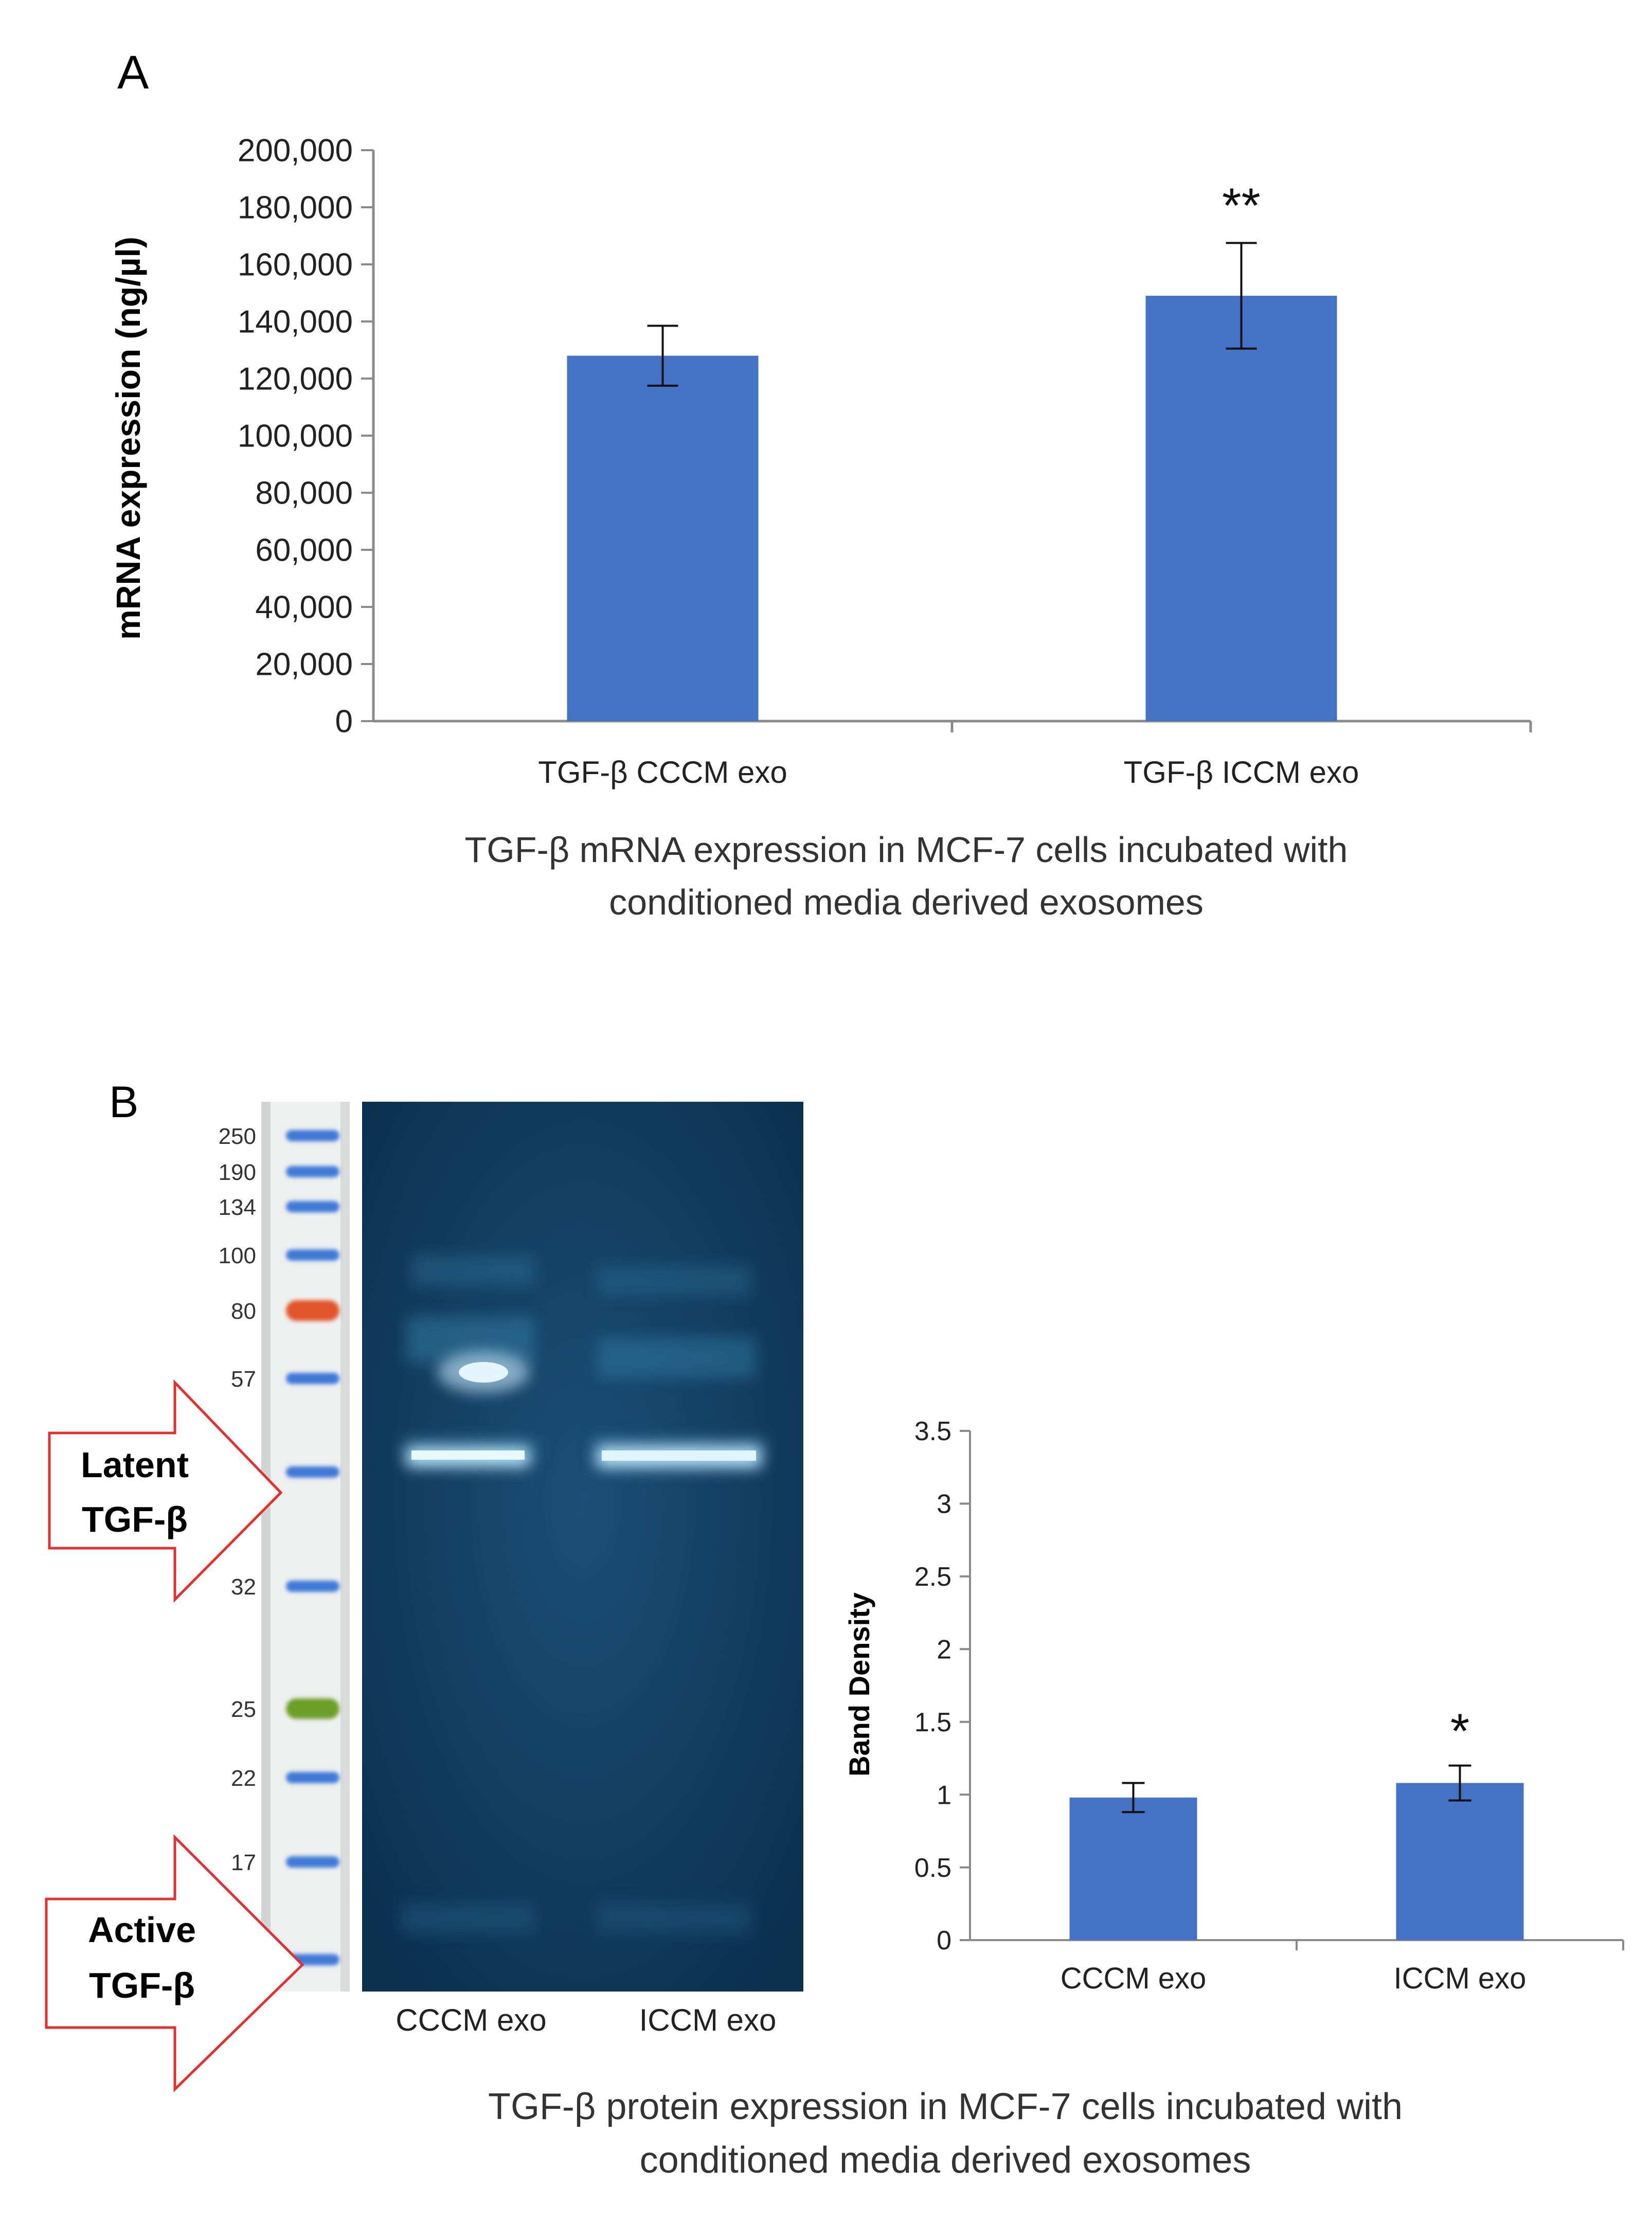  What do you see at coordinates (295, 265) in the screenshot?
I see `chart-a-y-tick-label: 160,000` at bounding box center [295, 265].